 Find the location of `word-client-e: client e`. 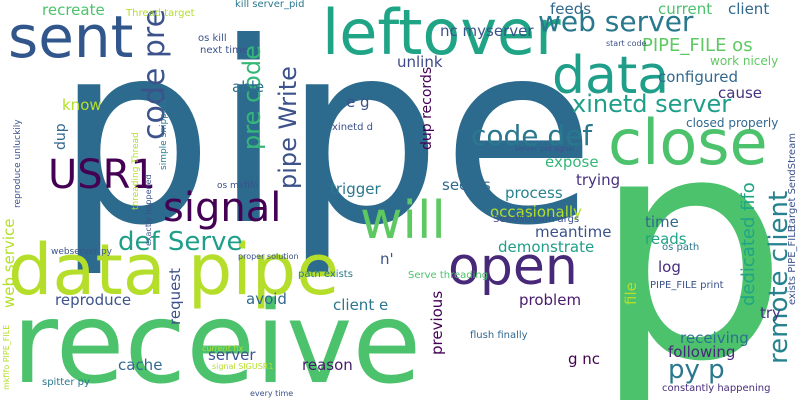

word-client-e: client e is located at coordinates (361, 305).